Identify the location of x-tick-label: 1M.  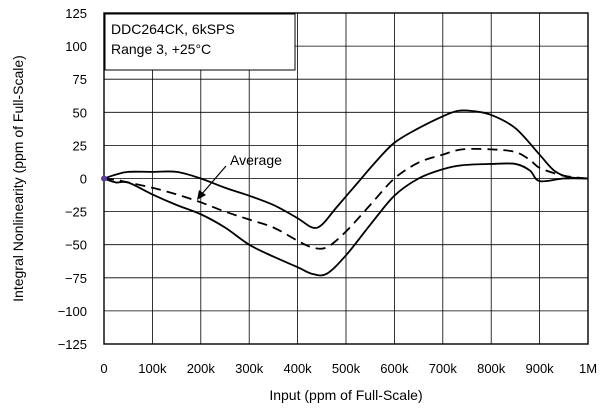
(588, 368).